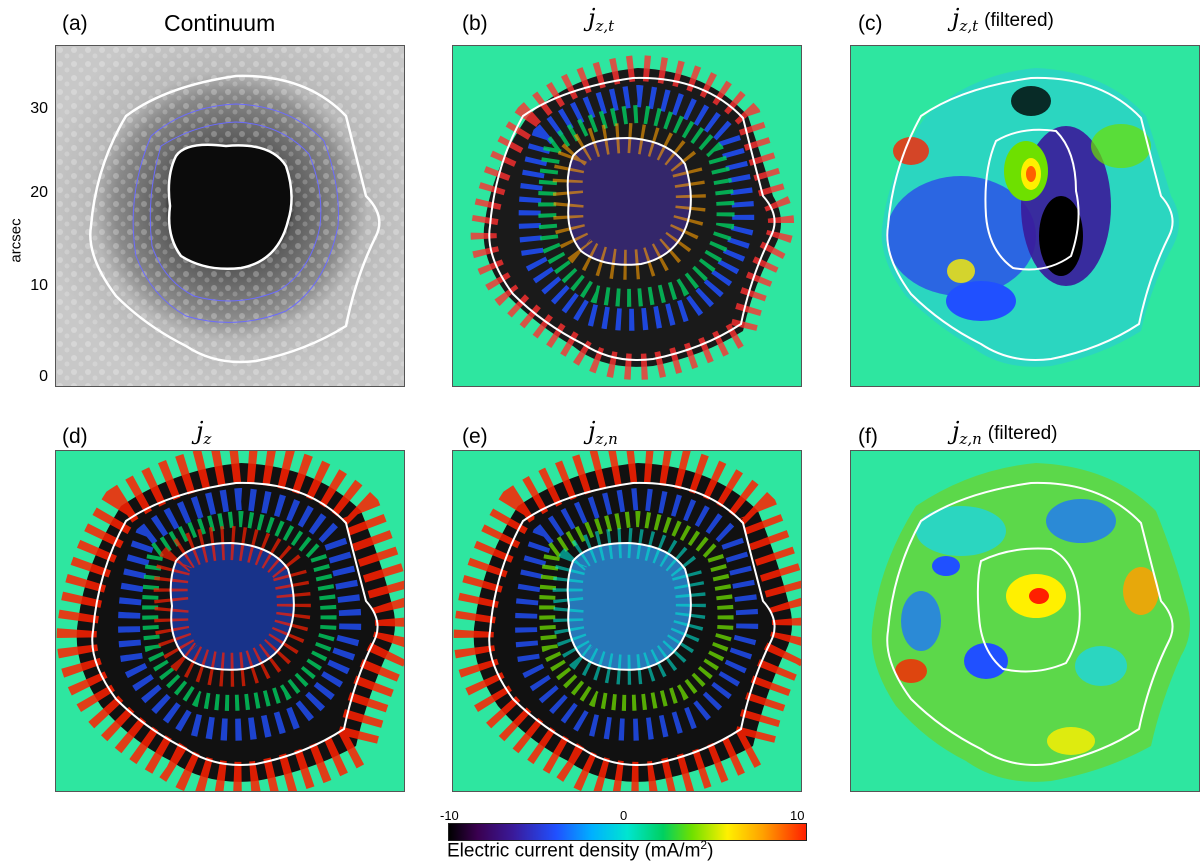  What do you see at coordinates (475, 436) in the screenshot?
I see `panel-e-label: (e)` at bounding box center [475, 436].